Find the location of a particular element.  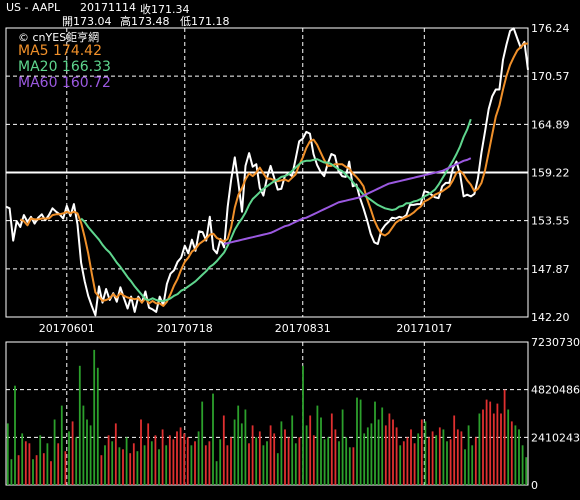

legend-ma5: MA5 174.42 is located at coordinates (60, 51).